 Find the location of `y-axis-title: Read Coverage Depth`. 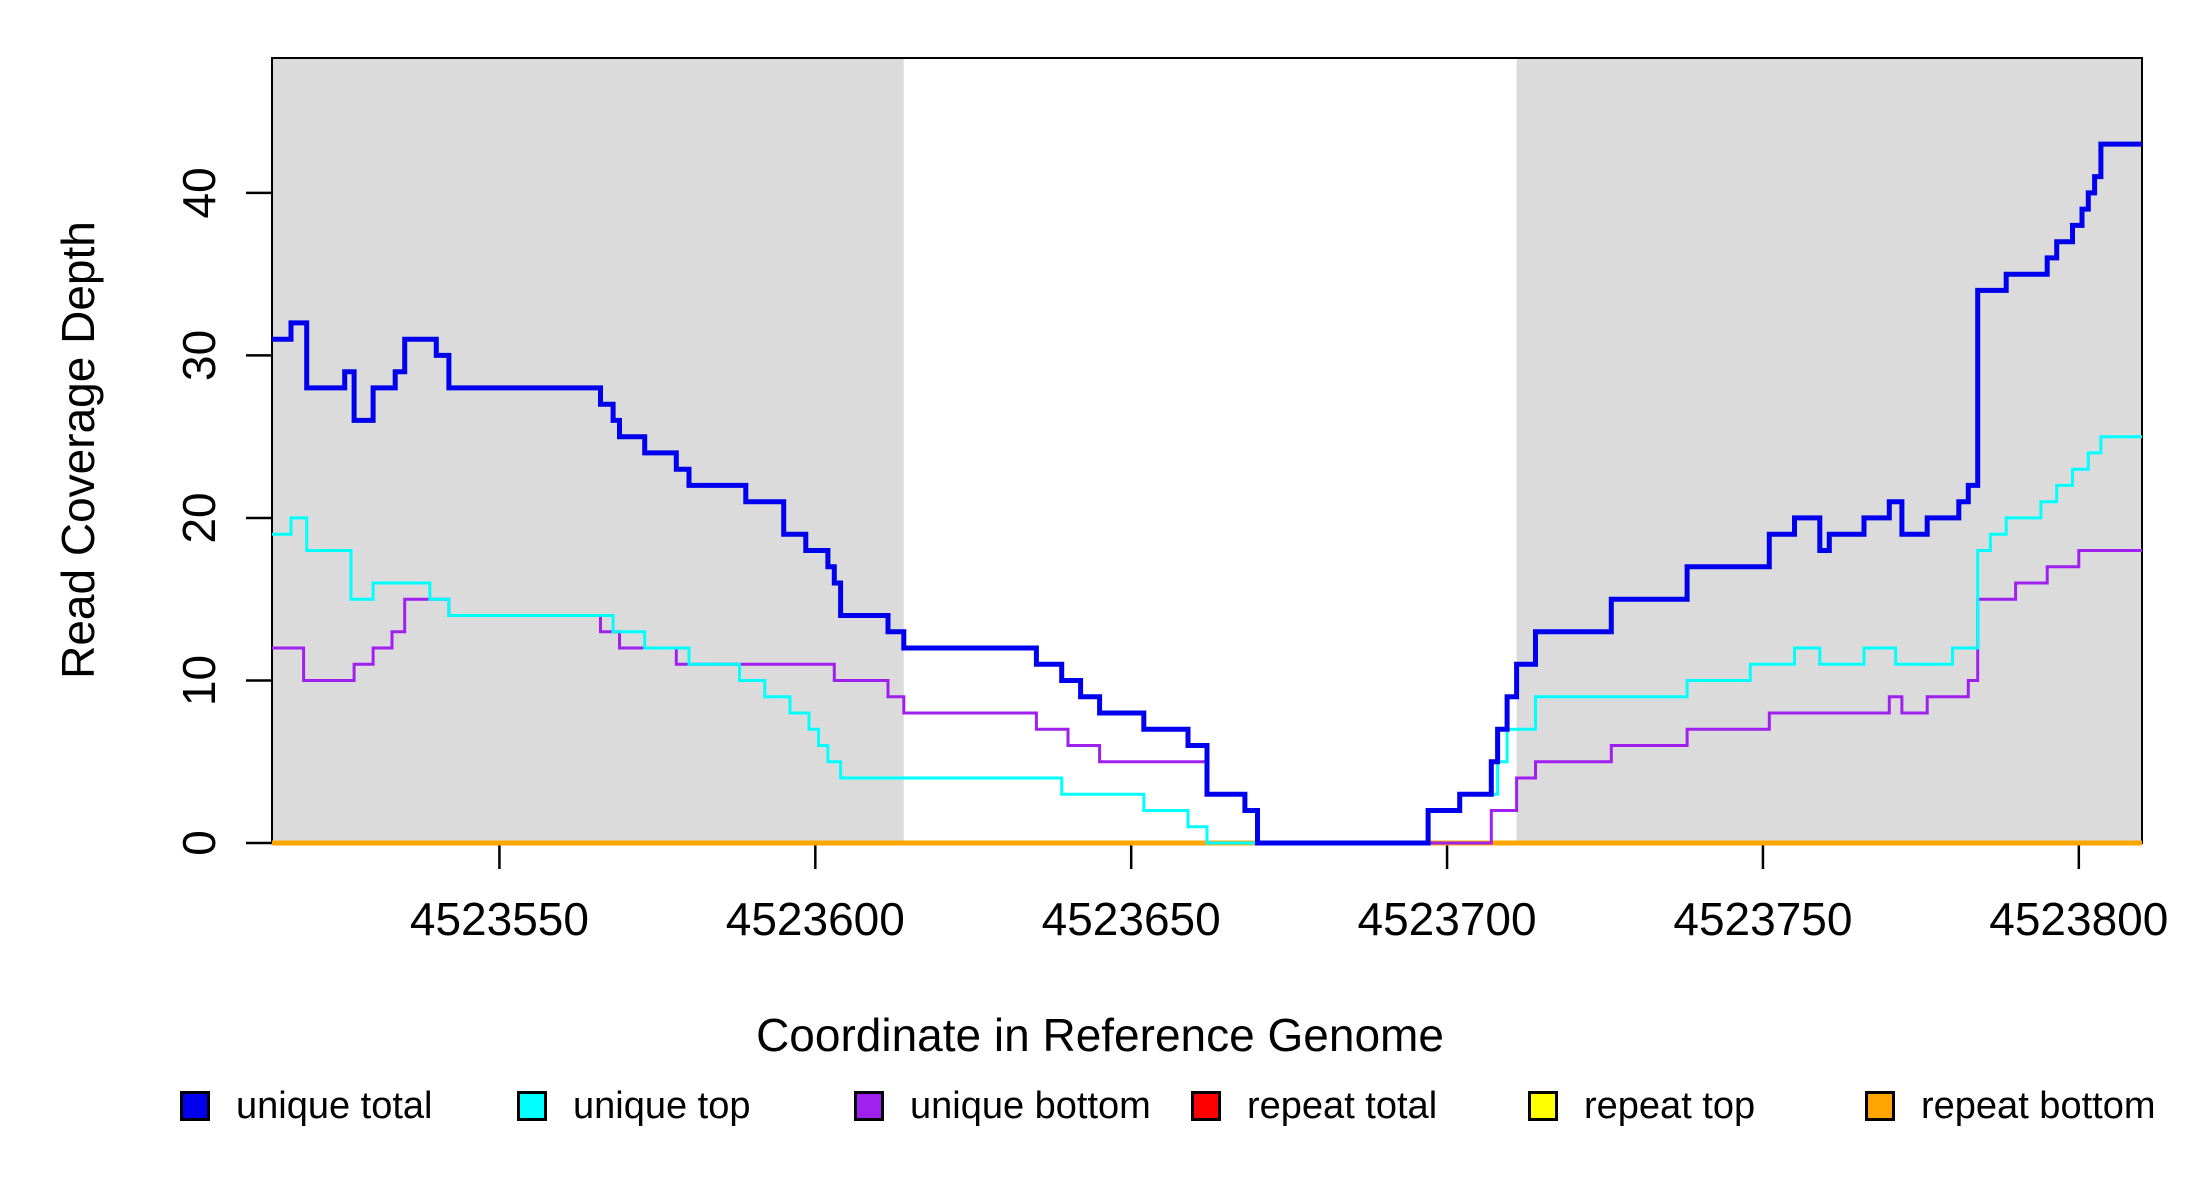

y-axis-title: Read Coverage Depth is located at coordinates (78, 450).